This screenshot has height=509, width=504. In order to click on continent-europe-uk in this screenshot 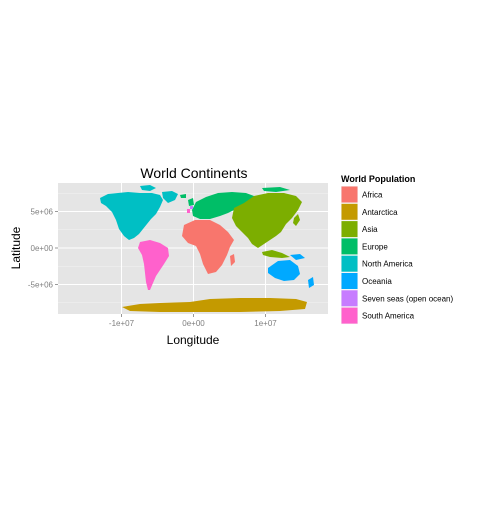, I will do `click(191, 202)`.